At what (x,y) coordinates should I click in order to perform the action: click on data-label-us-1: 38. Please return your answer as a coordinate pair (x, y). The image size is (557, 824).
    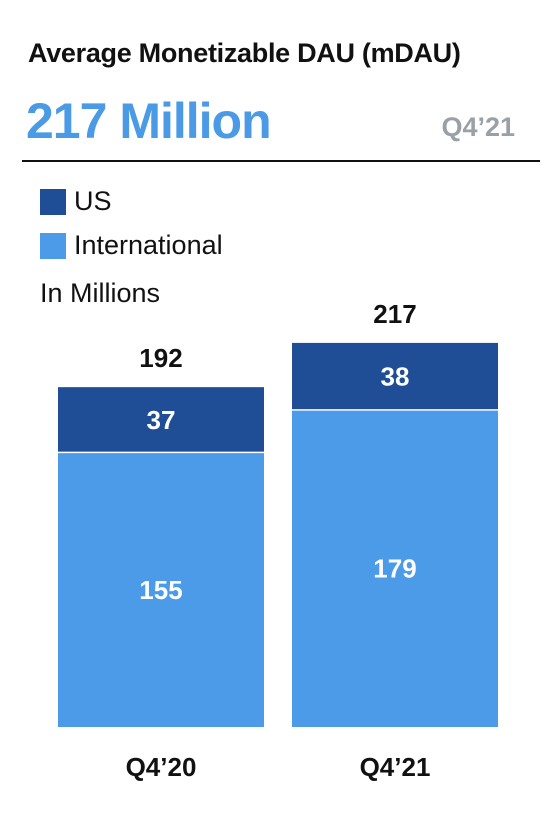
    Looking at the image, I should click on (395, 377).